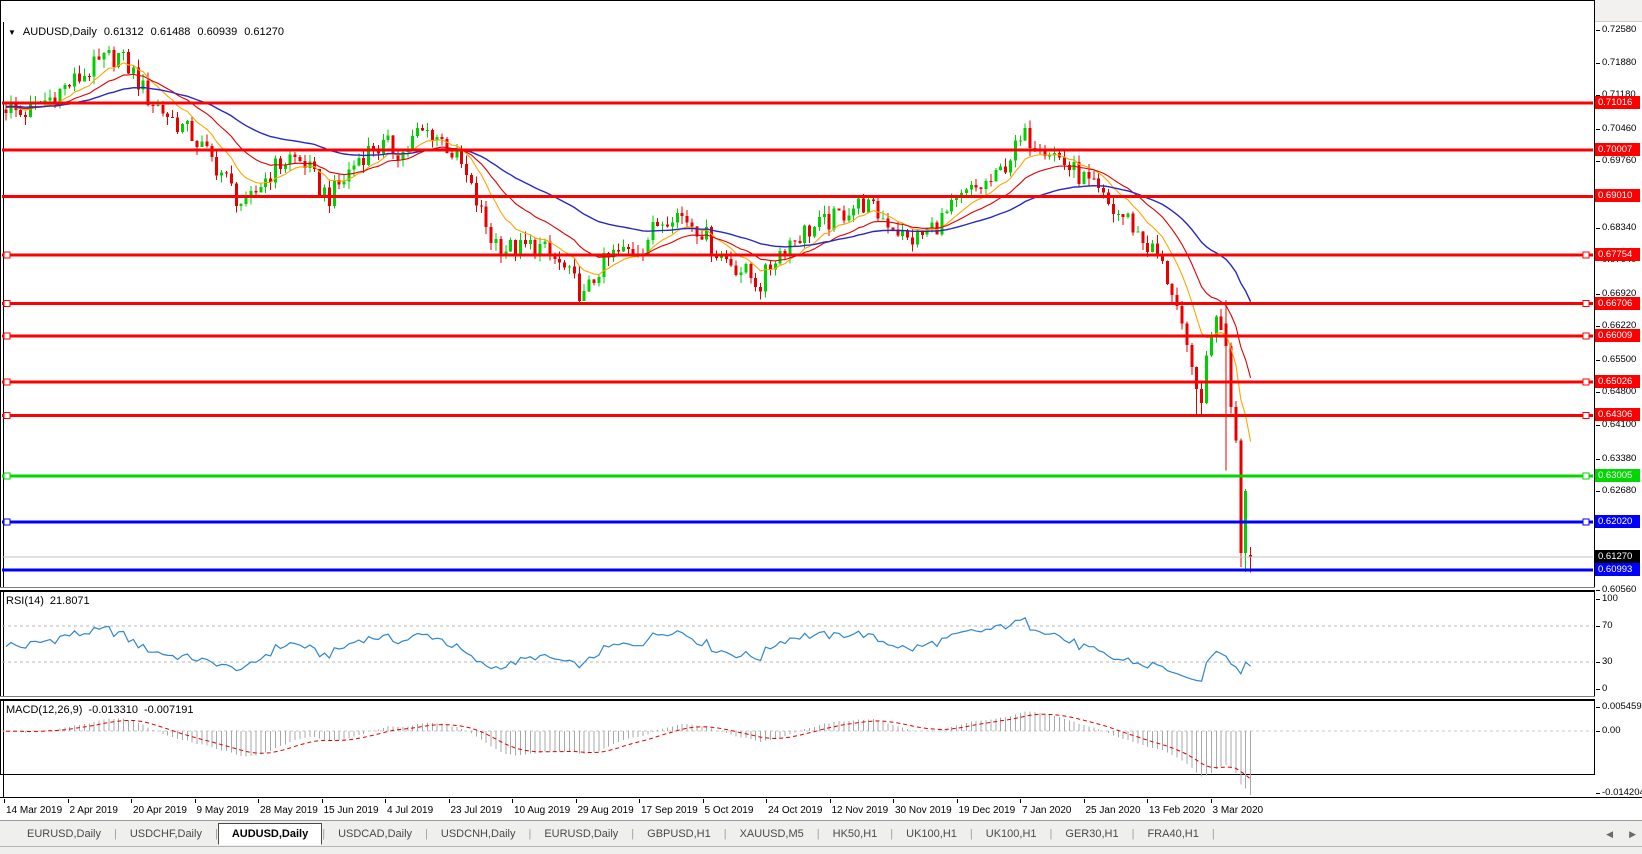 Image resolution: width=1642 pixels, height=854 pixels. I want to click on tab-9-uk100-h1: UK100,H1, so click(931, 833).